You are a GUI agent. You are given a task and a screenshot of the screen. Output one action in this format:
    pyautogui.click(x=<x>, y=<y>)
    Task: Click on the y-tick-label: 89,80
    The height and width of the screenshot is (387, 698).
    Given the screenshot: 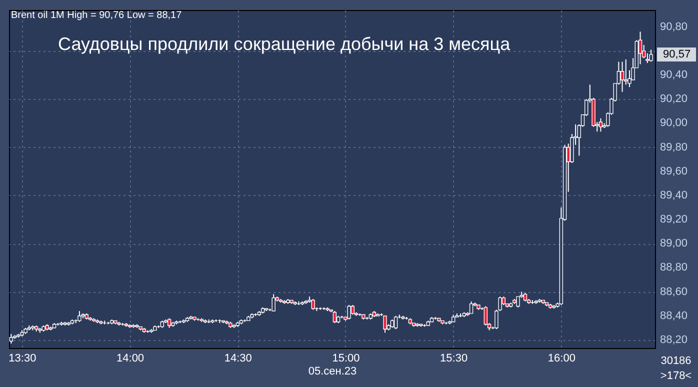 What is the action you would take?
    pyautogui.click(x=674, y=147)
    